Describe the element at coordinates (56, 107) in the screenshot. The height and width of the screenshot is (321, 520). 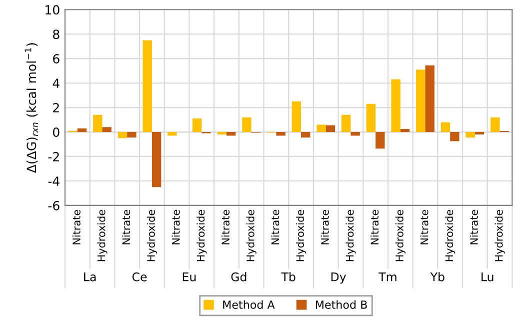
I see `y-tick-label: 2` at that location.